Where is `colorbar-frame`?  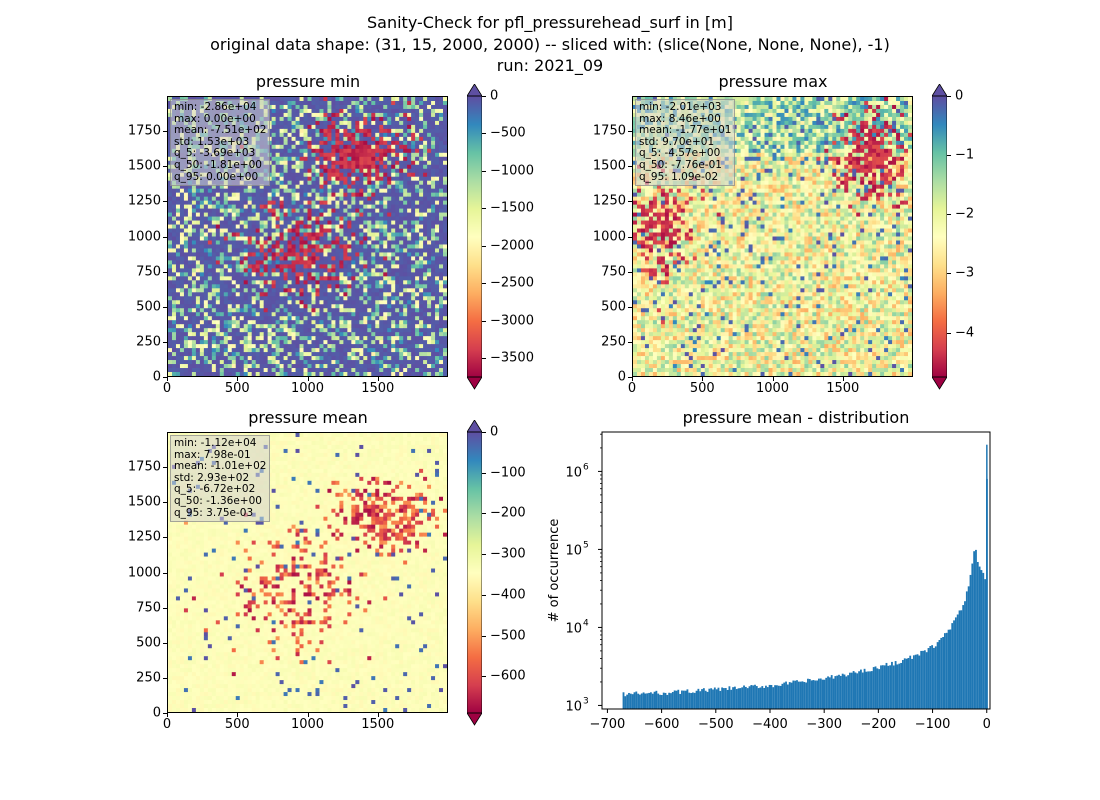 colorbar-frame is located at coordinates (474, 572).